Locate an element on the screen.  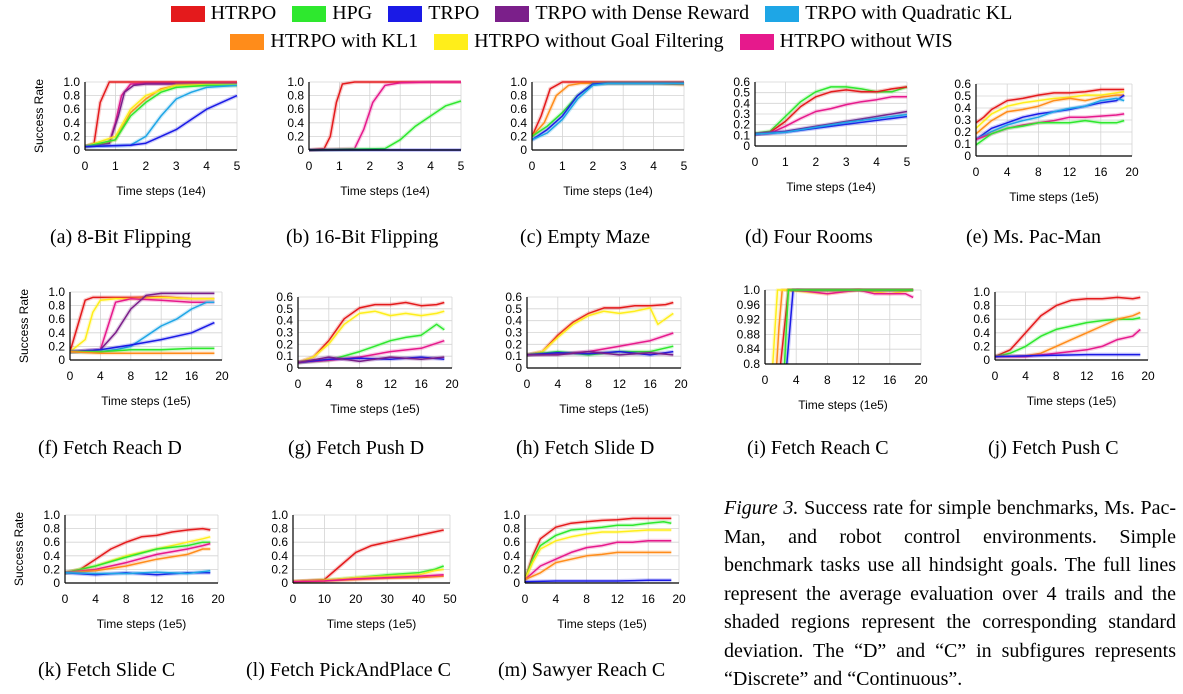
figure-label: Figure 3. is located at coordinates (761, 508).